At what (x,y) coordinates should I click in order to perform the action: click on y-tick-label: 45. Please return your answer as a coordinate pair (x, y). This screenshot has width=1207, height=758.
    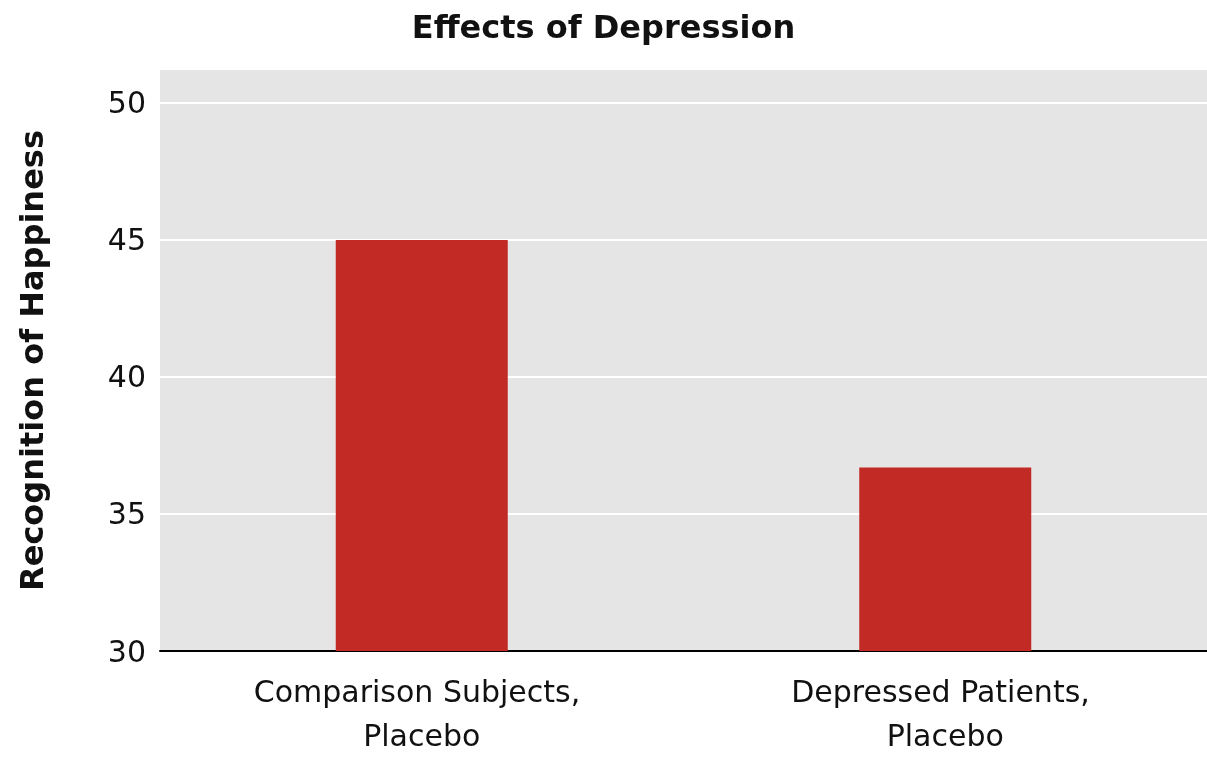
    Looking at the image, I should click on (126, 240).